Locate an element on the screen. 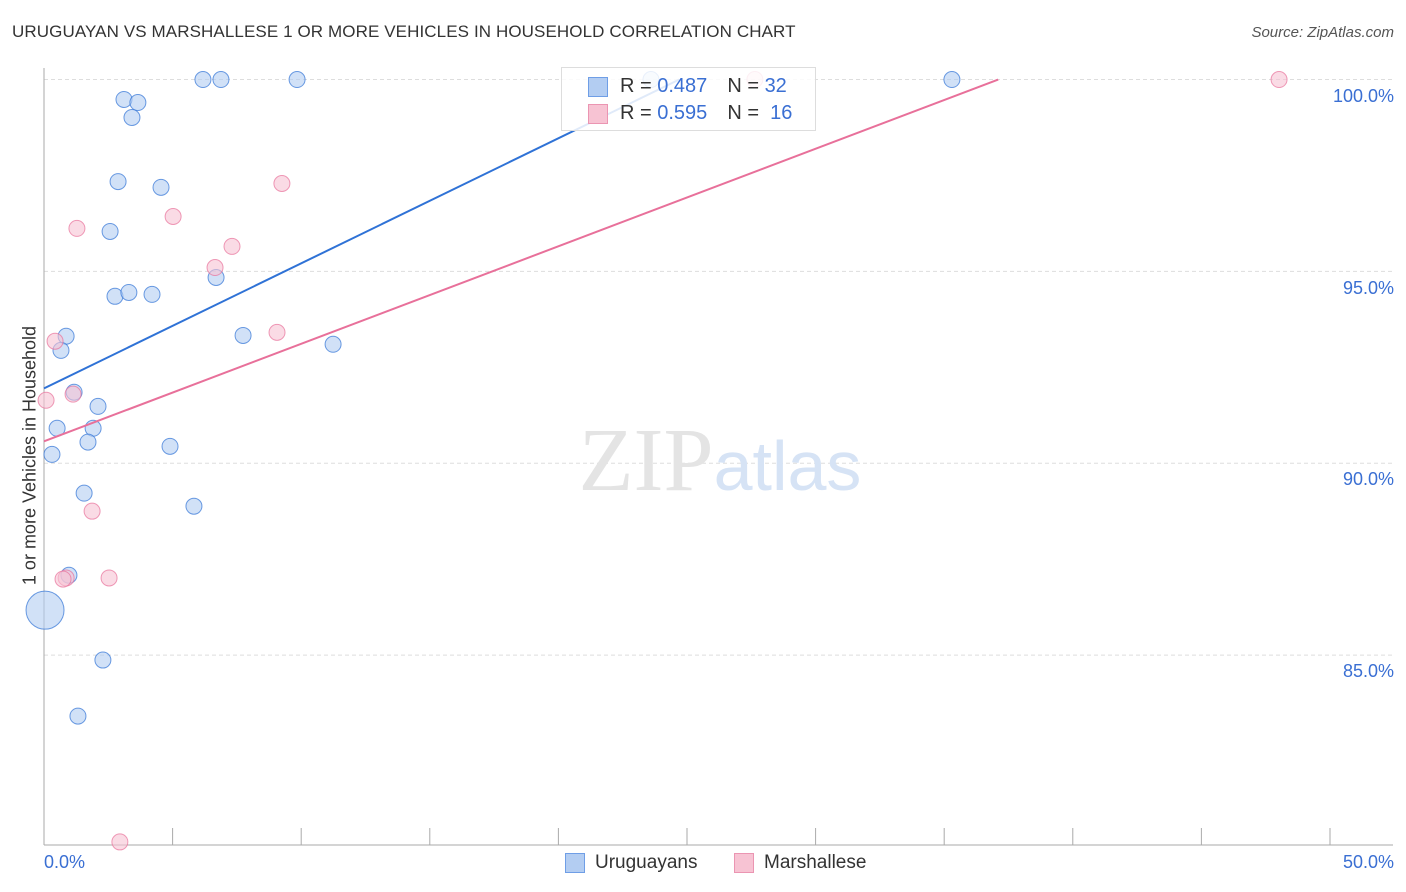 The height and width of the screenshot is (892, 1406). source-label: Source: ZipAtlas.com is located at coordinates (1322, 32).